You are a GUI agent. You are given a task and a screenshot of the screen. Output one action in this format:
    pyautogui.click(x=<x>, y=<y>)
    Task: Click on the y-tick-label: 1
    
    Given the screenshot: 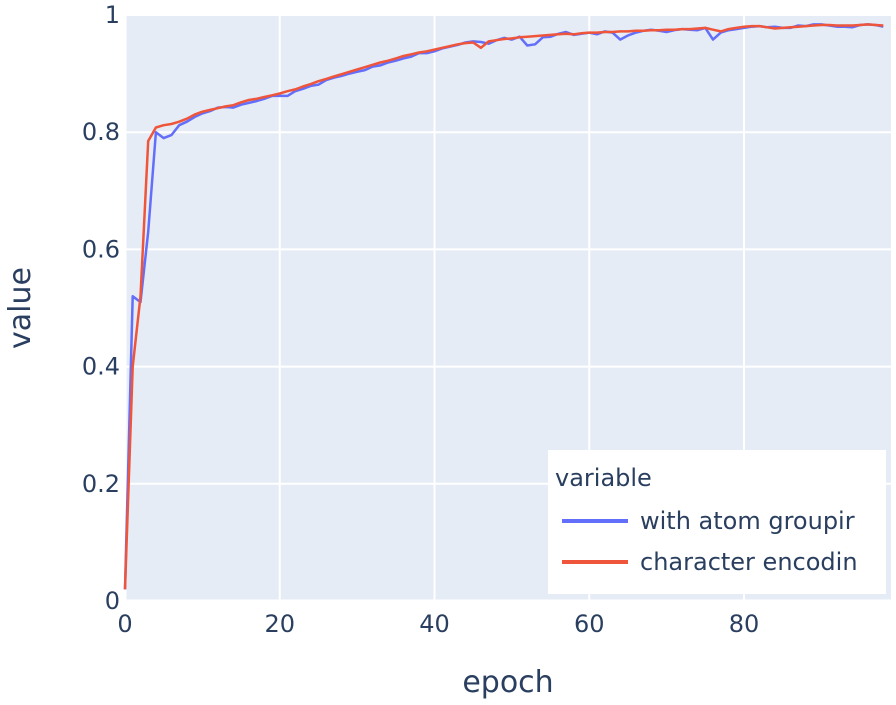 What is the action you would take?
    pyautogui.click(x=112, y=15)
    